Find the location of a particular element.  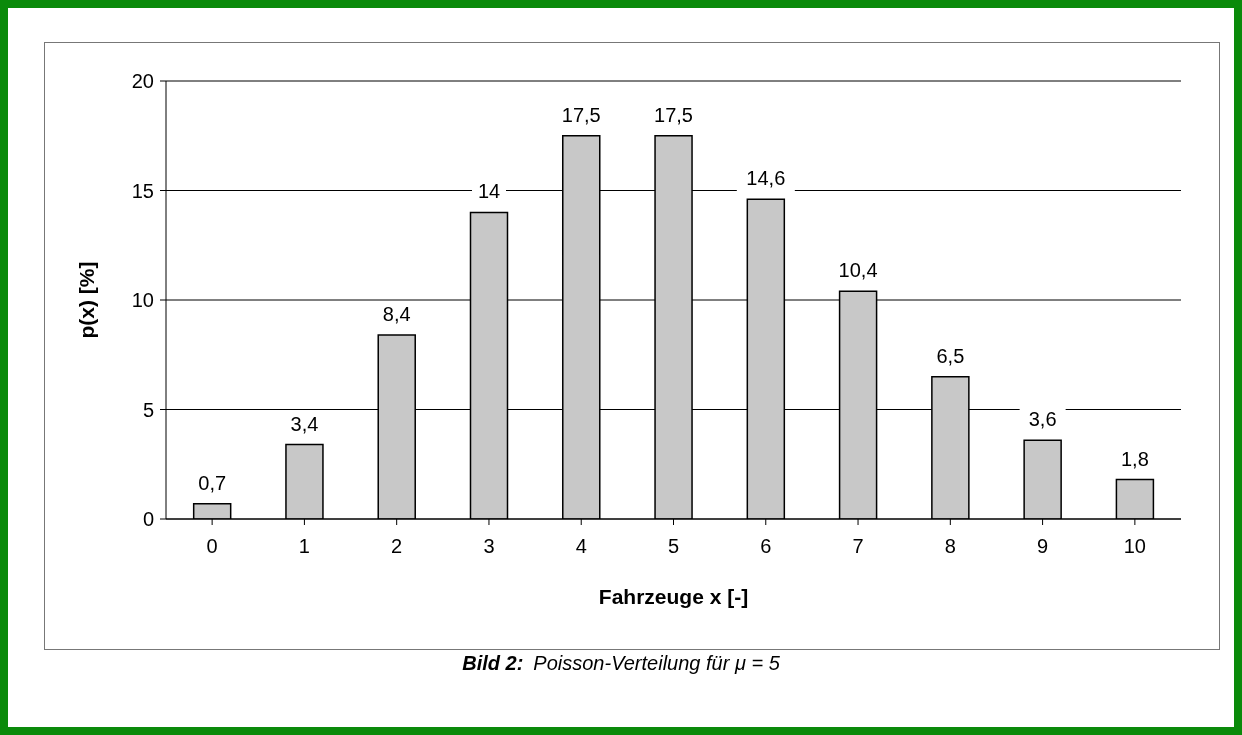

x-tick-label: 10 is located at coordinates (1134, 546).